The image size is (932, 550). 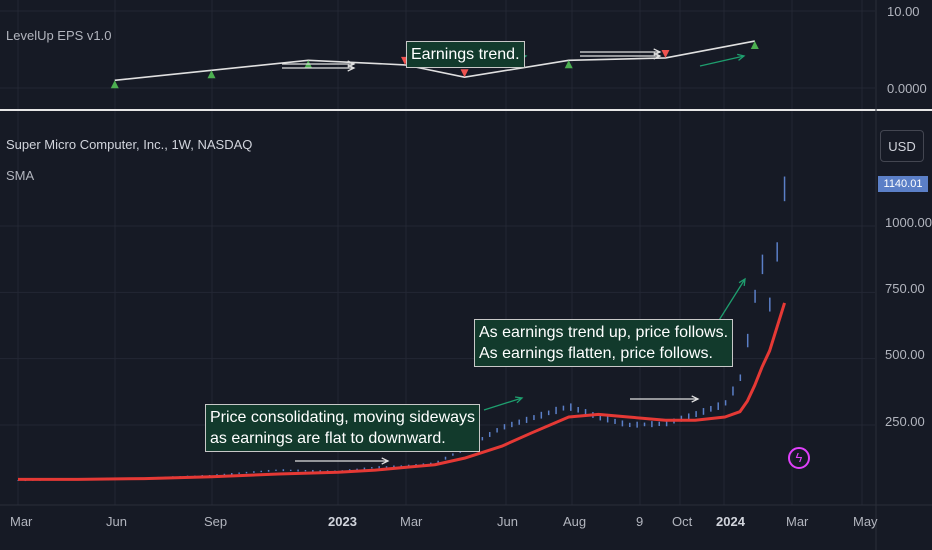 I want to click on price-axis-label: 1000.00, so click(x=908, y=222).